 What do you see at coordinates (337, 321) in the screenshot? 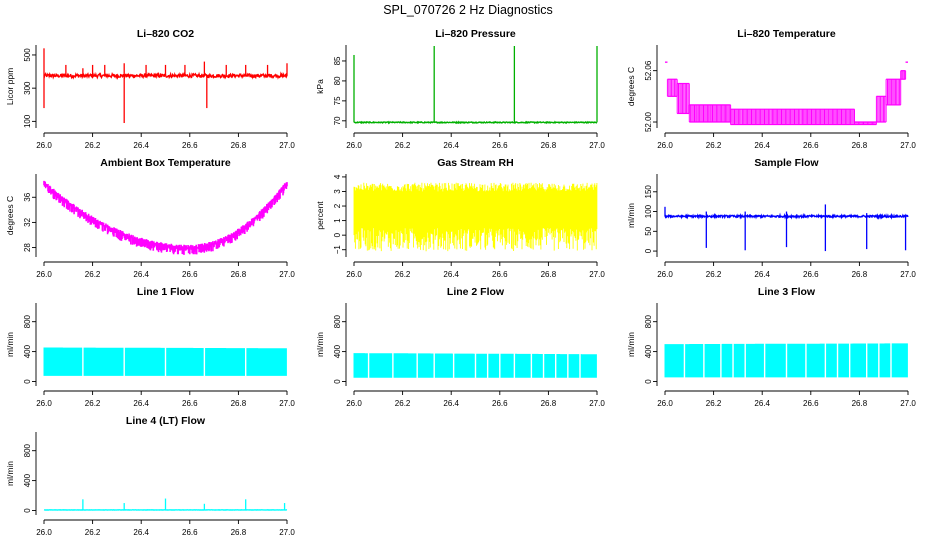
I see `y-tick-label: 800` at bounding box center [337, 321].